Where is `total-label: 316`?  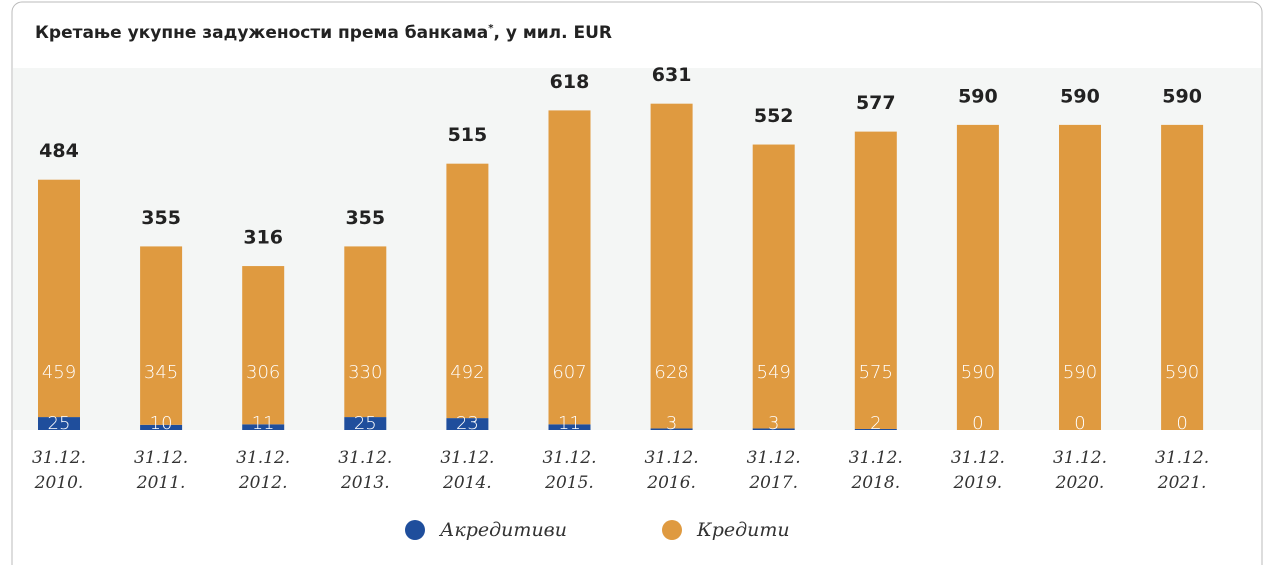
total-label: 316 is located at coordinates (263, 238).